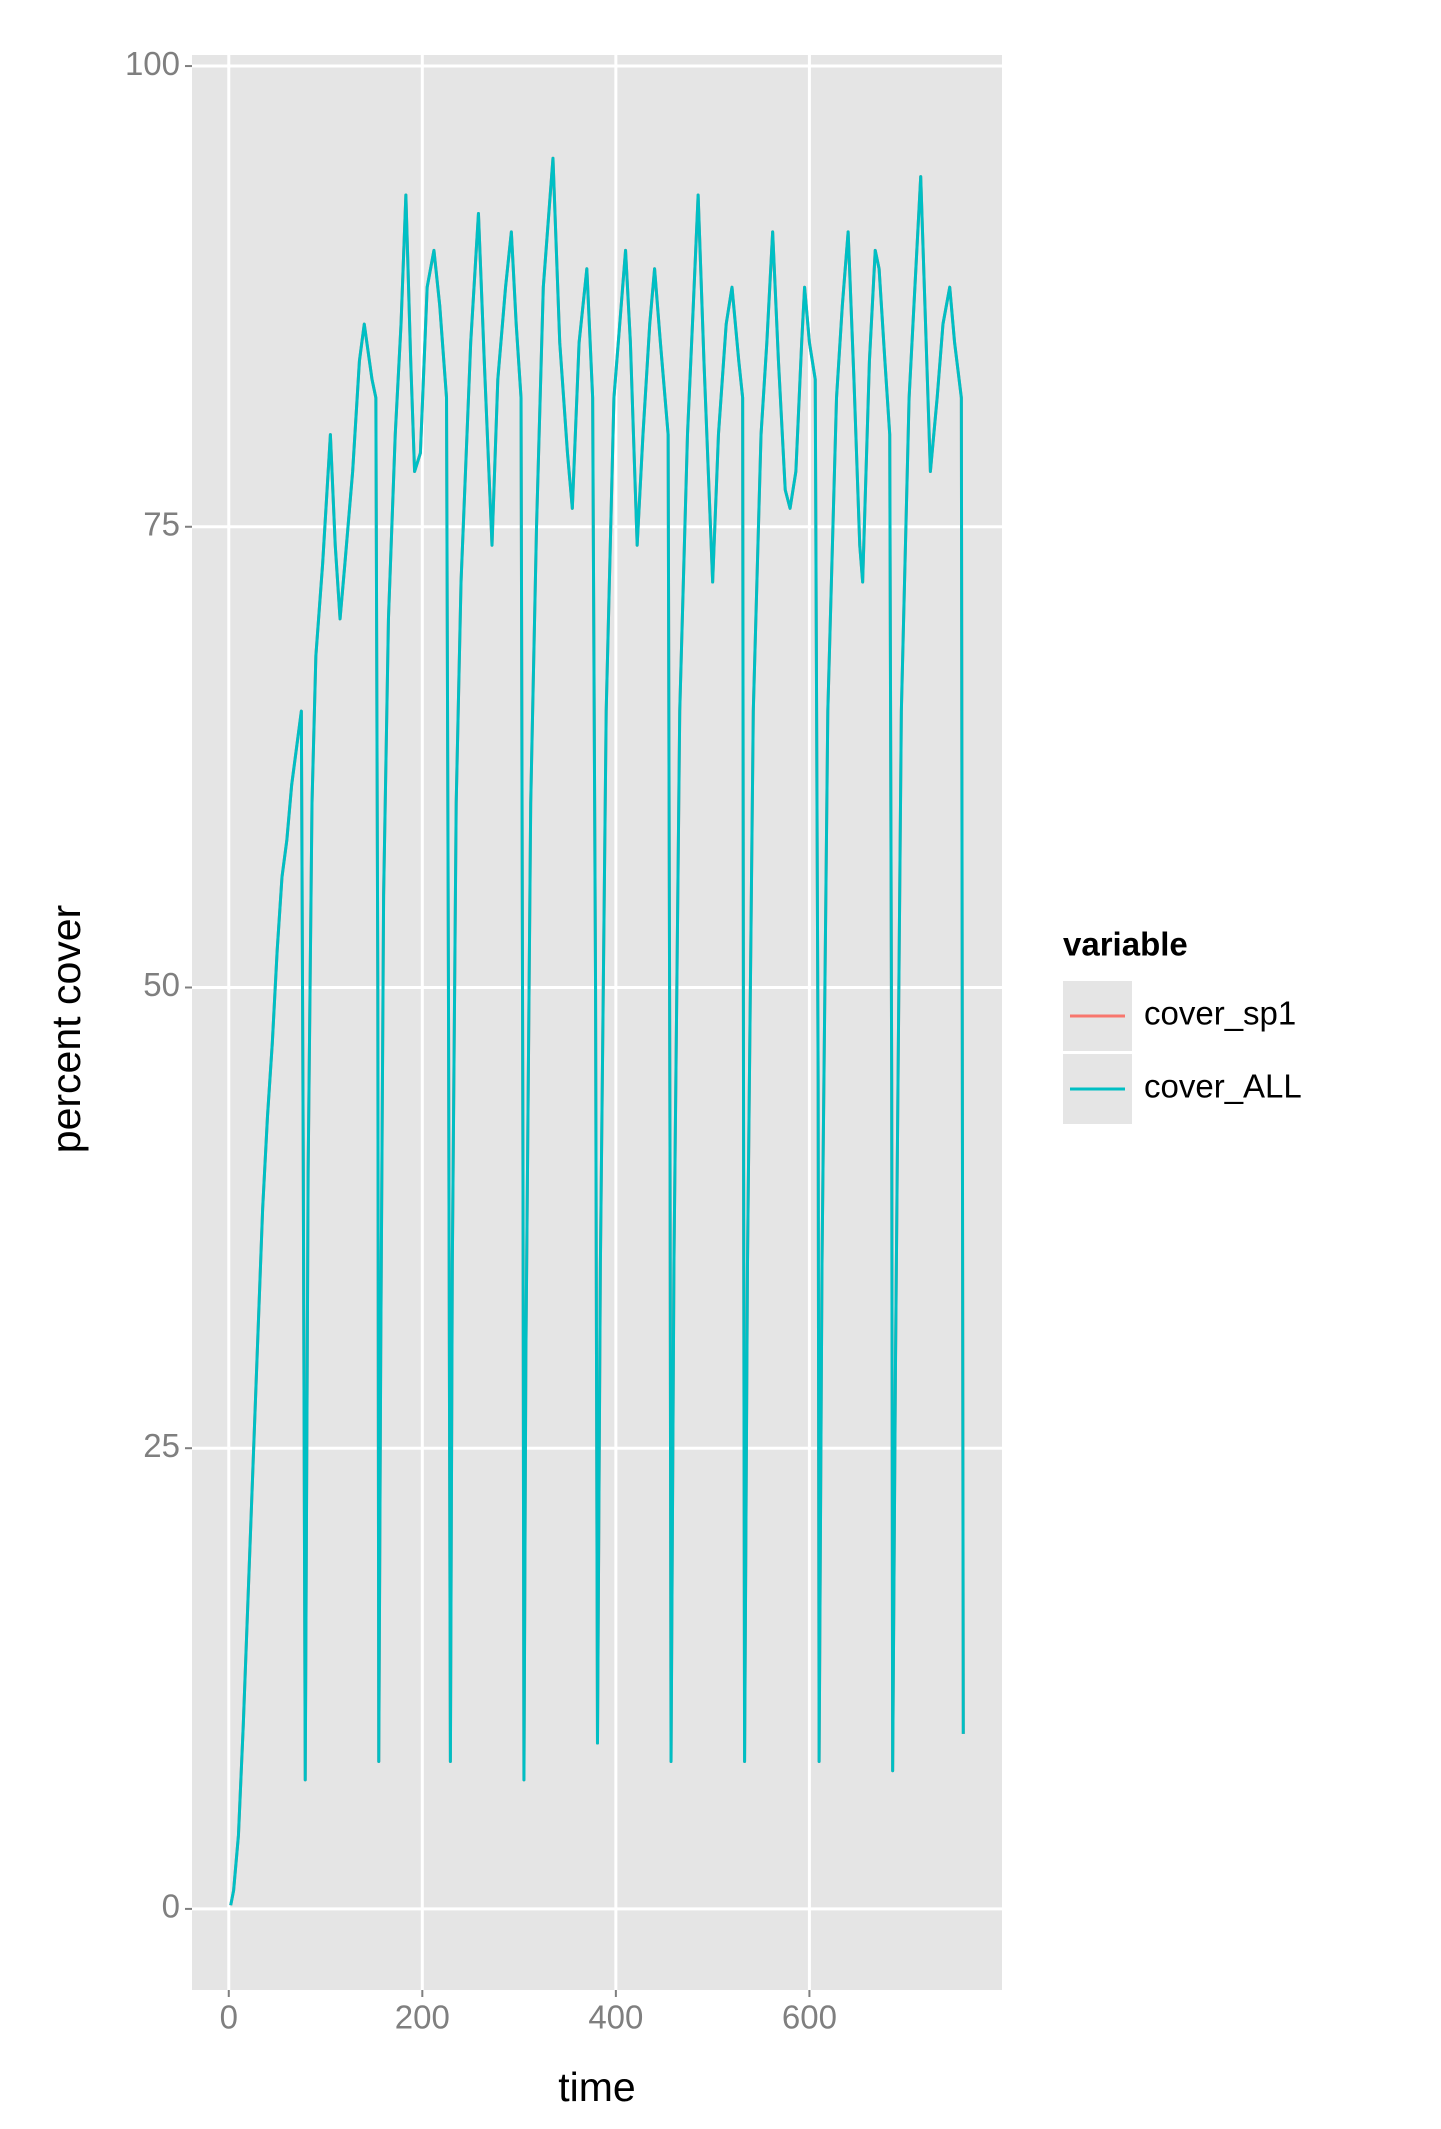  I want to click on y-tick-label: 25, so click(161, 1445).